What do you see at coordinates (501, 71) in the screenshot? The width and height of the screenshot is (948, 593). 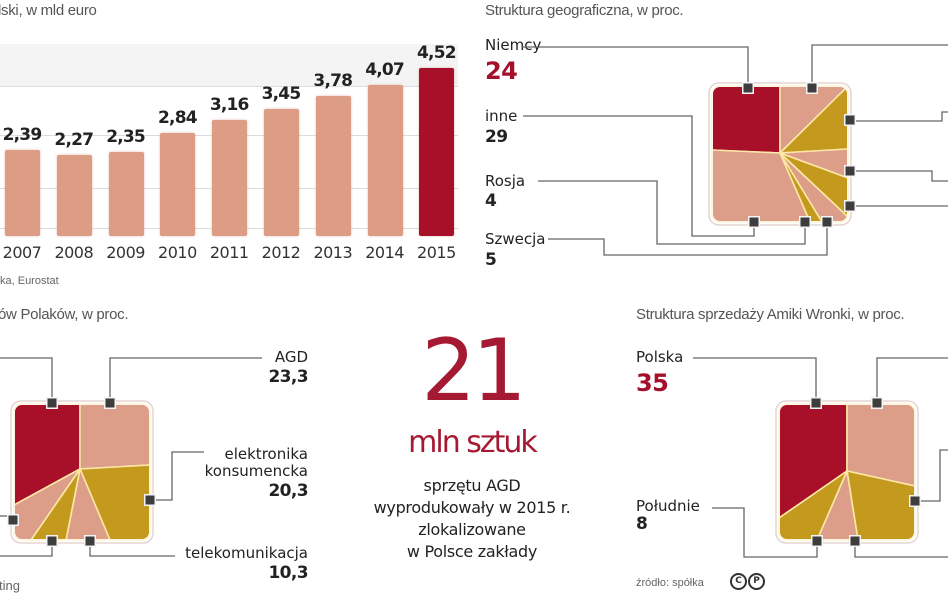 I see `value-niemcy: 24` at bounding box center [501, 71].